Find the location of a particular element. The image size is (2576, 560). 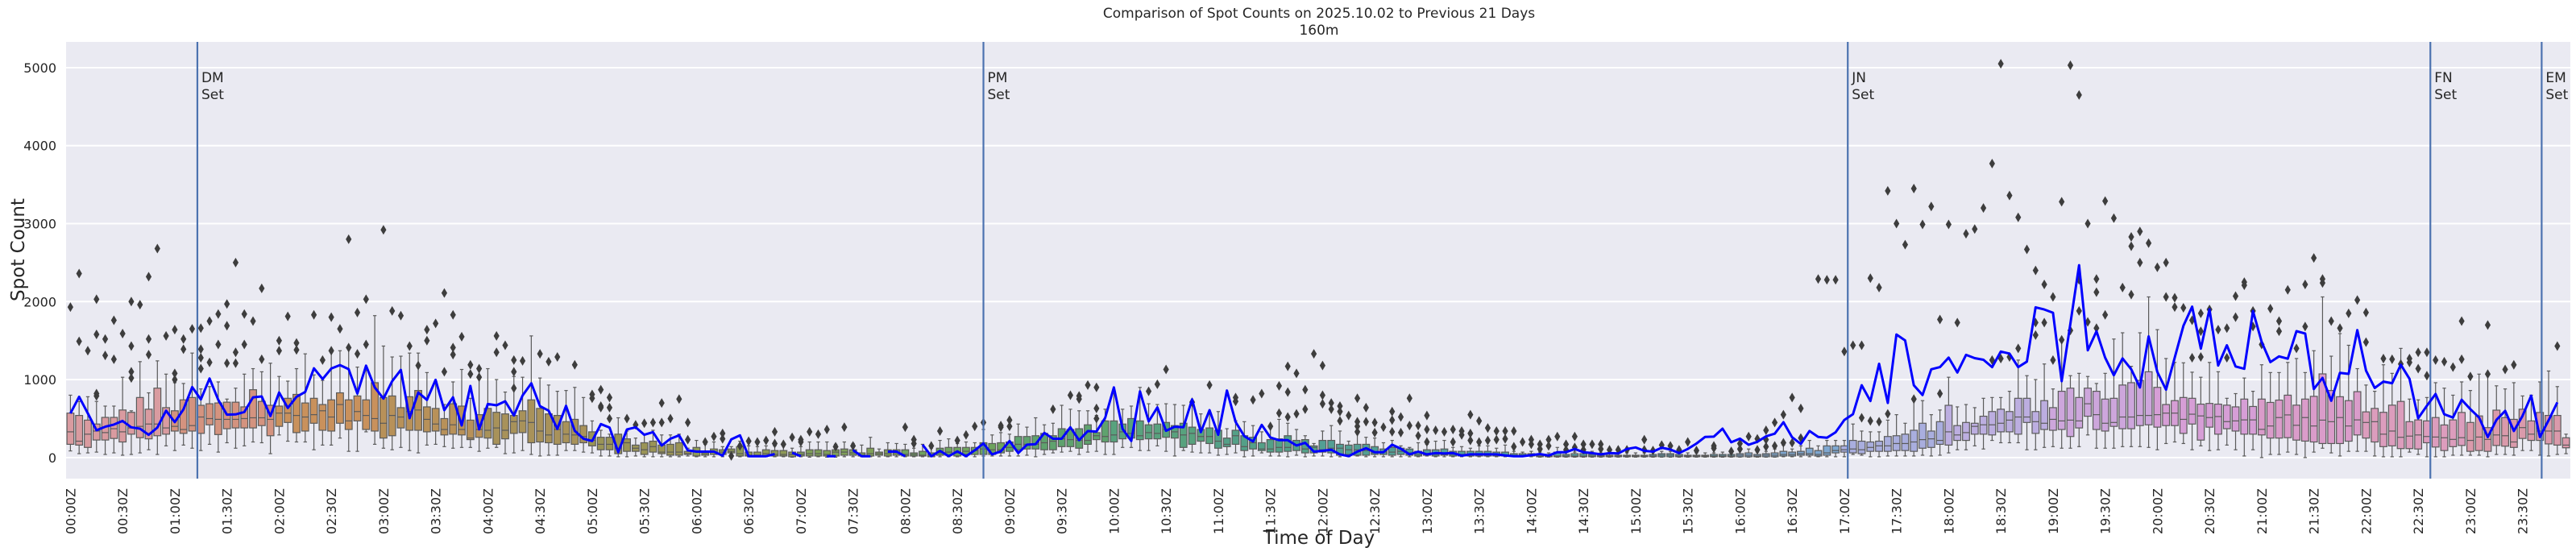

x-tick-label: 07:00Z is located at coordinates (801, 511).